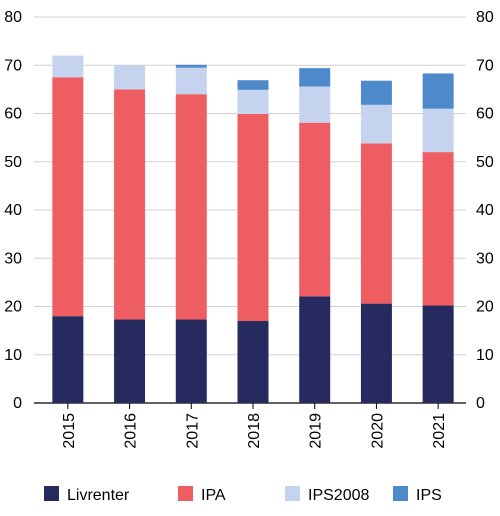  Describe the element at coordinates (131, 431) in the screenshot. I see `x-tick-label: 2016` at that location.